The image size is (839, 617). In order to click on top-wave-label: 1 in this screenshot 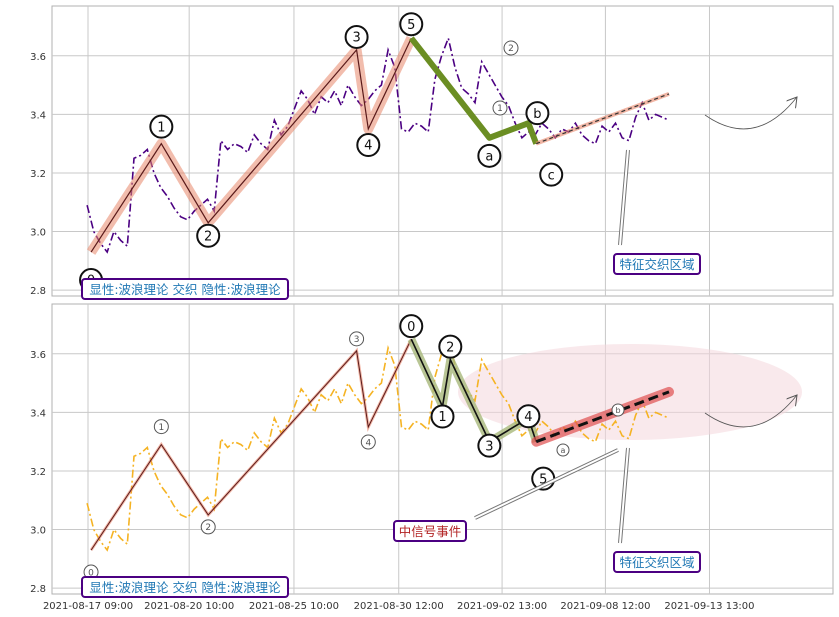, I will do `click(161, 127)`.